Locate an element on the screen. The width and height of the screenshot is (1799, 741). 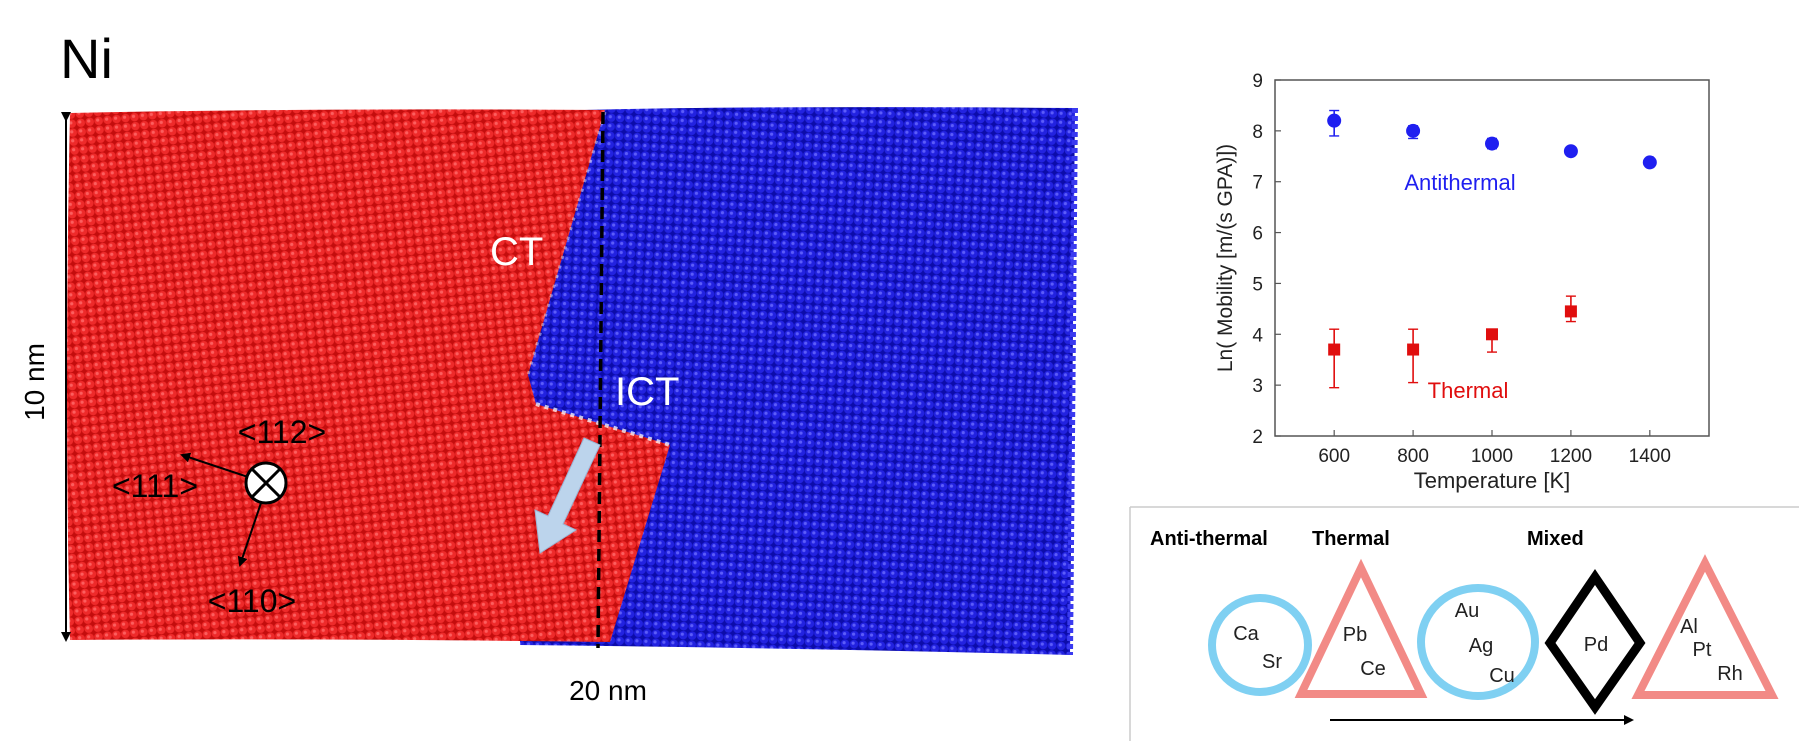
element-ca: Ca is located at coordinates (1246, 634).